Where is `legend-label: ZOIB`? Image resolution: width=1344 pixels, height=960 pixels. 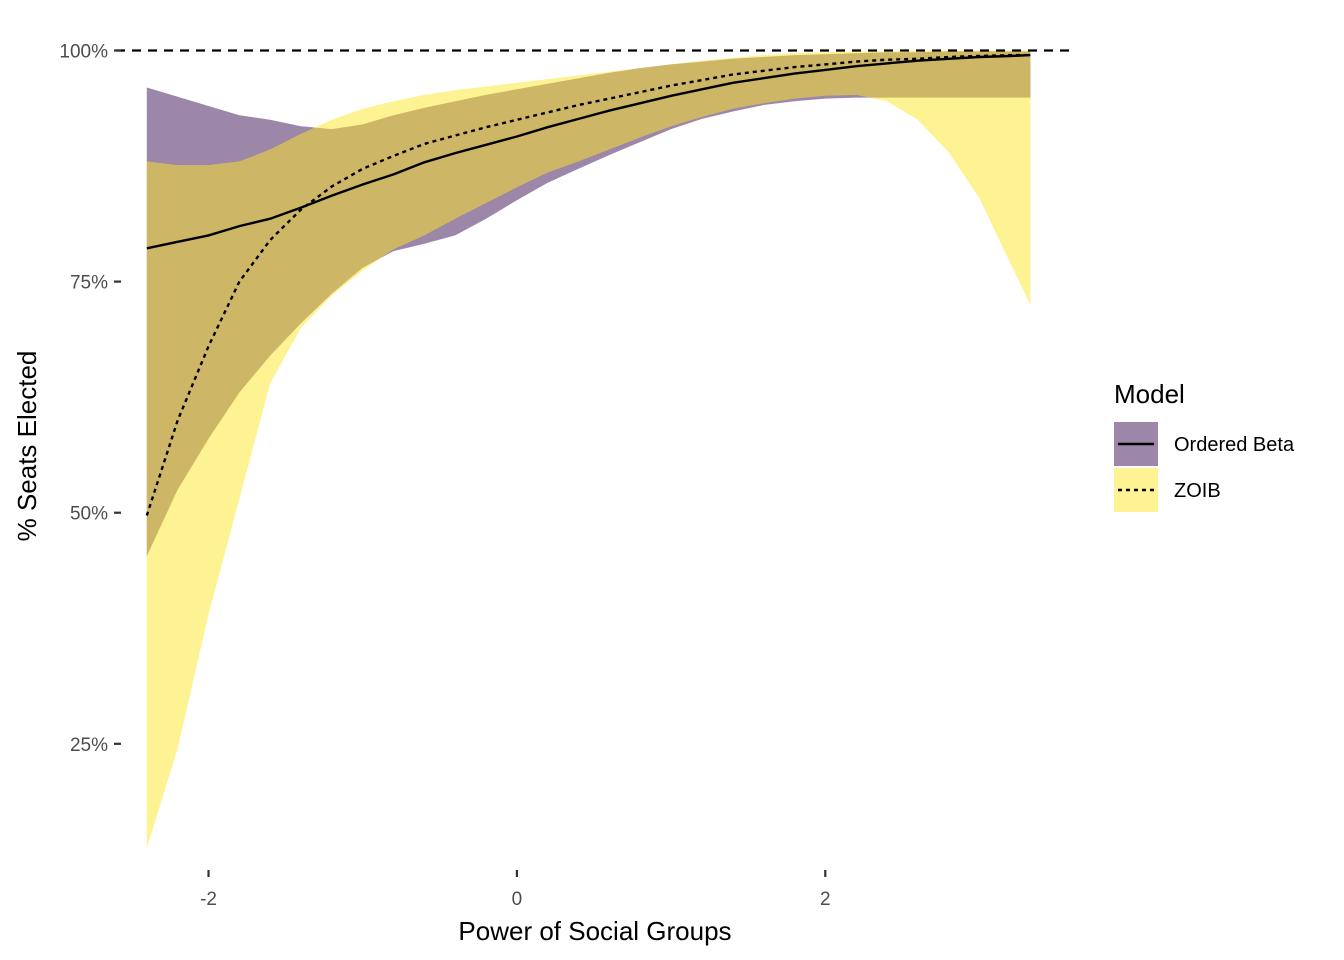
legend-label: ZOIB is located at coordinates (1197, 491).